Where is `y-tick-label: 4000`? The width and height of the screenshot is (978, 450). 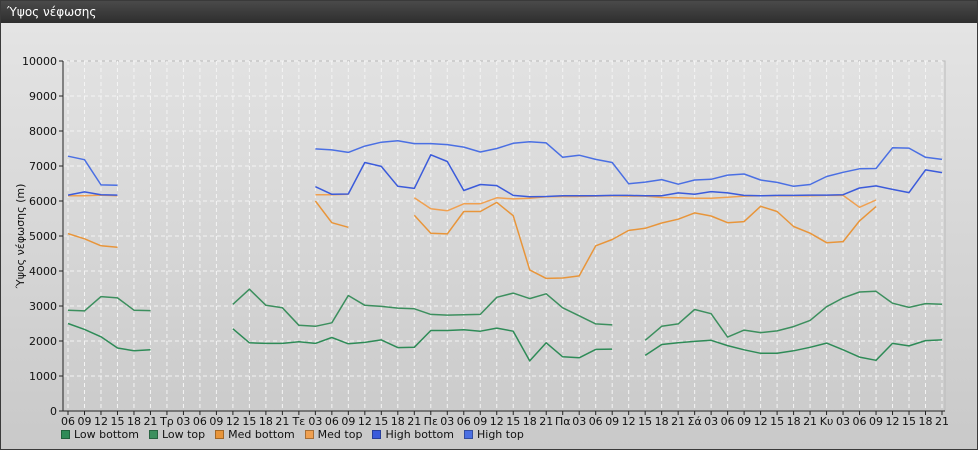
y-tick-label: 4000 is located at coordinates (43, 271).